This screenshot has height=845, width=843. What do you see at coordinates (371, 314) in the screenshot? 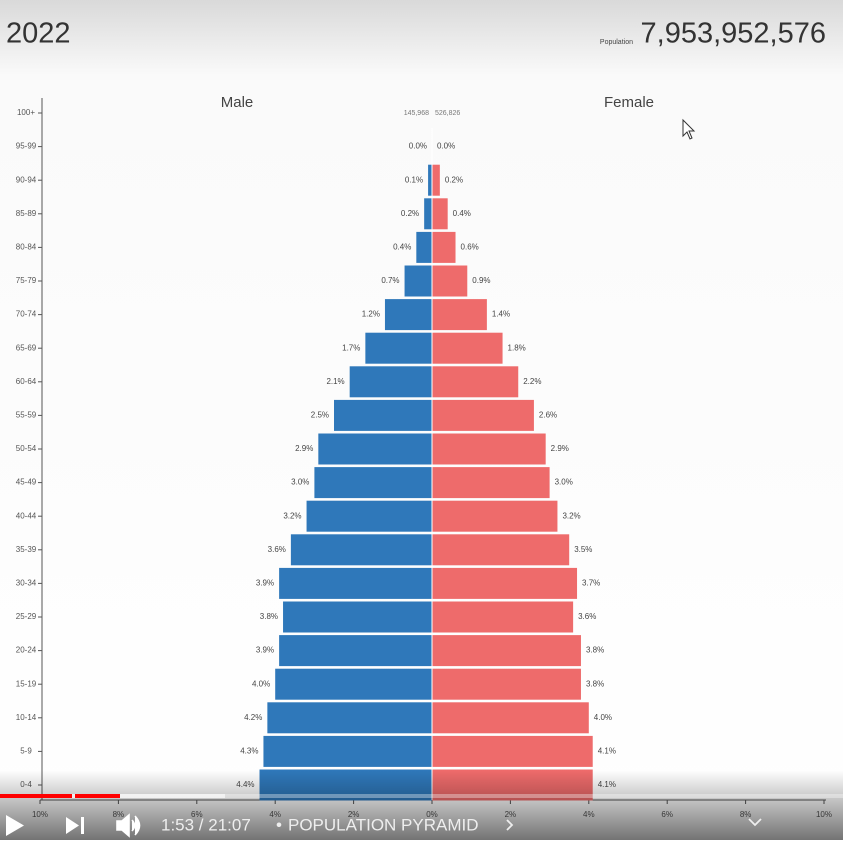
I see `value-label: 1.2%` at bounding box center [371, 314].